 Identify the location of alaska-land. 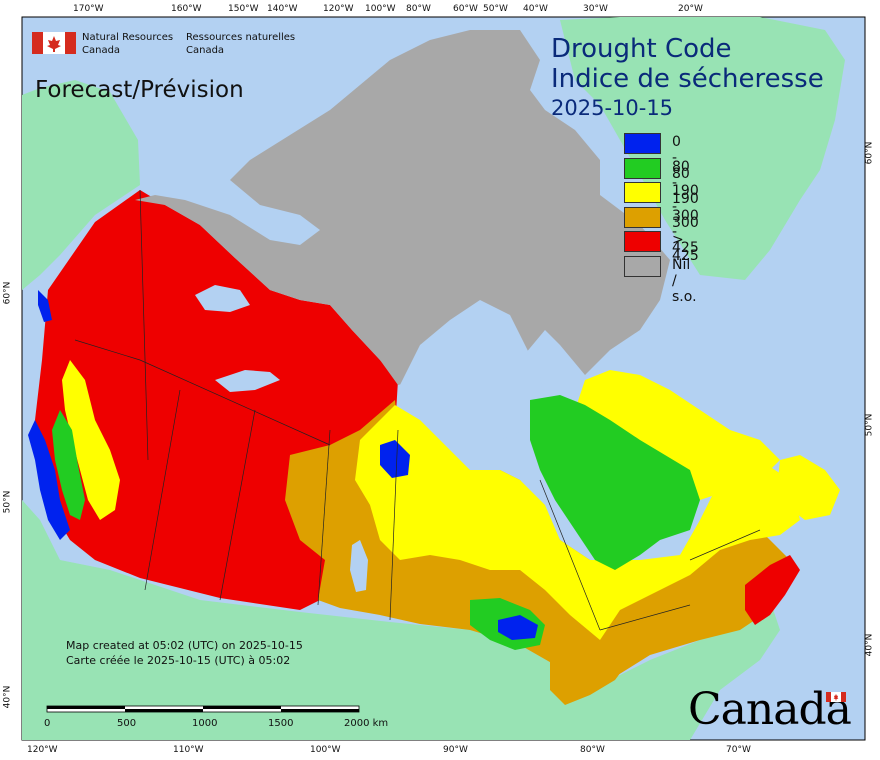
(81, 185).